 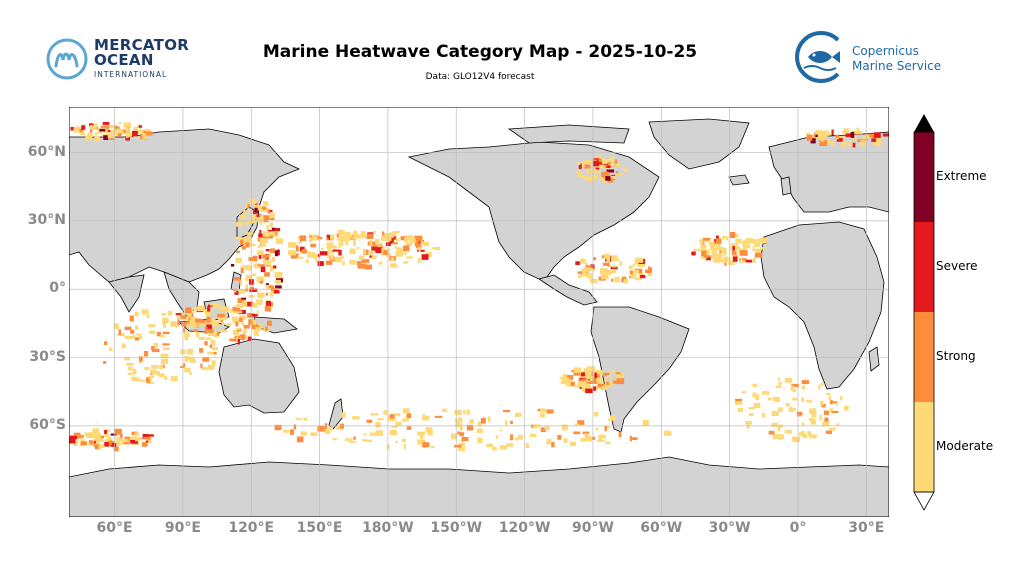 I want to click on lon-tick-label: 150°W, so click(x=456, y=528).